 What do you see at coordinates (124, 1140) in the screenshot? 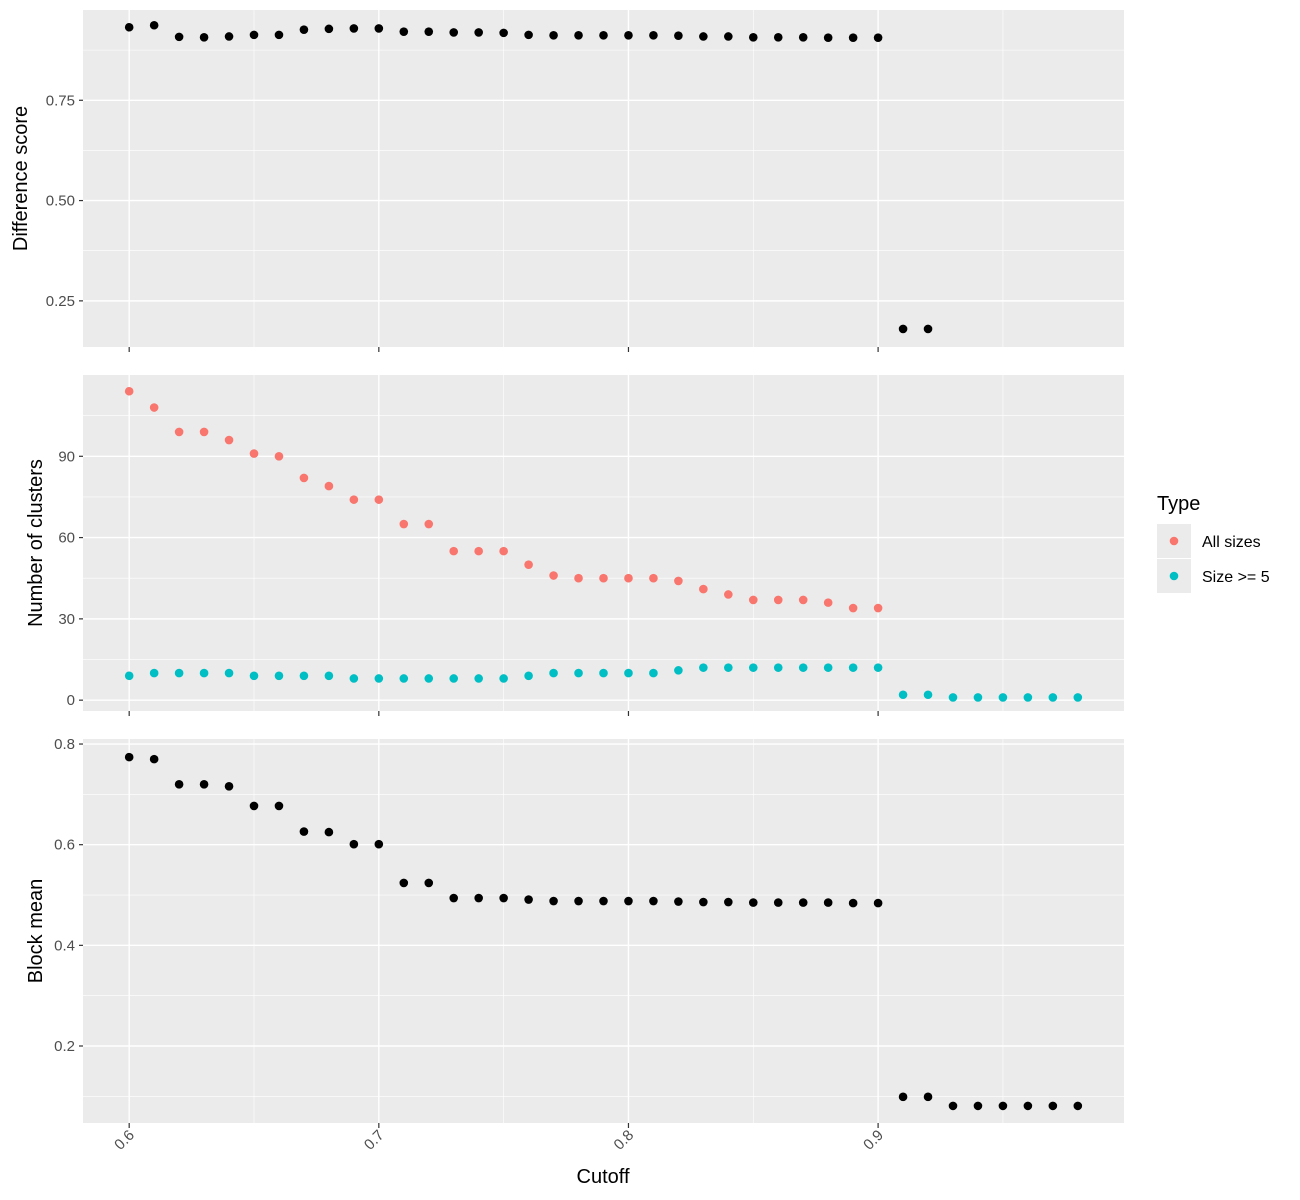
I see `x-tick-label: 0.6` at bounding box center [124, 1140].